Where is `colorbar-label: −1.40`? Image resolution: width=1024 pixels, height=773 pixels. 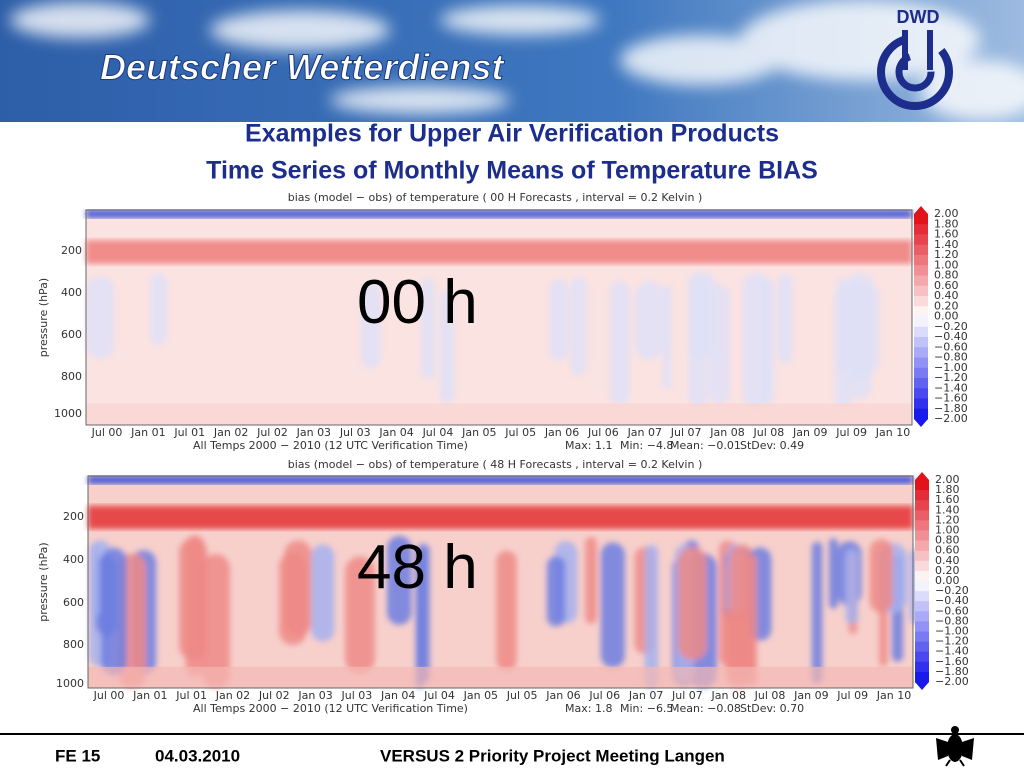 colorbar-label: −1.40 is located at coordinates (952, 651).